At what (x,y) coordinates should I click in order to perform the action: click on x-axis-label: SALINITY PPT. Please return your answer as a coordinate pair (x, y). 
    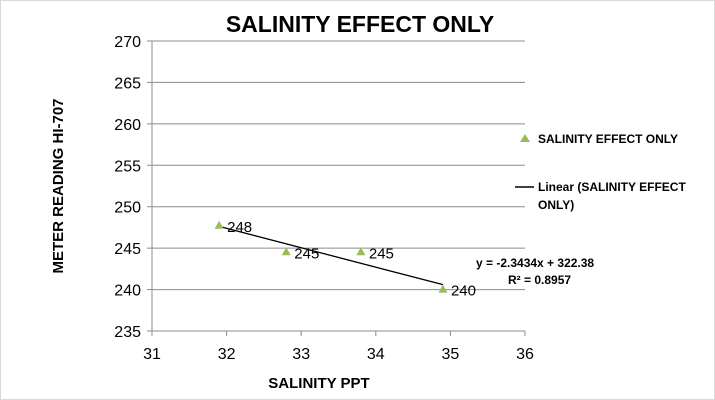
    Looking at the image, I should click on (318, 383).